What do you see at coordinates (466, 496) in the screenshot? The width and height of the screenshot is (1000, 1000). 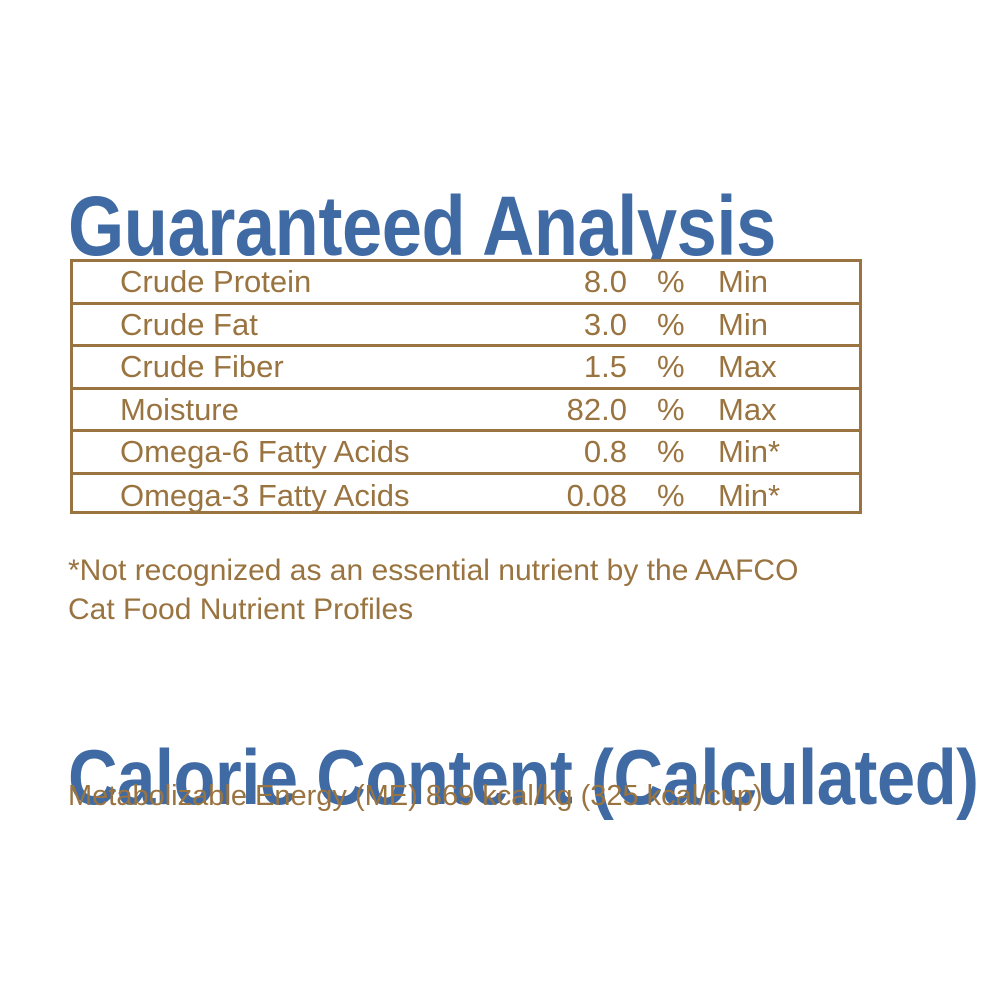 I see `table-row: Omega-3 Fatty Acids 0.08 % Min*` at bounding box center [466, 496].